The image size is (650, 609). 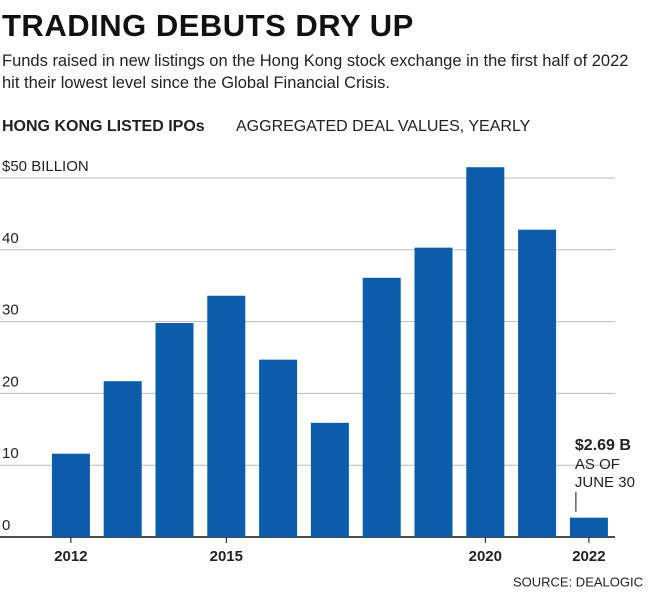 What do you see at coordinates (603, 445) in the screenshot?
I see `value-label: $2.69 B` at bounding box center [603, 445].